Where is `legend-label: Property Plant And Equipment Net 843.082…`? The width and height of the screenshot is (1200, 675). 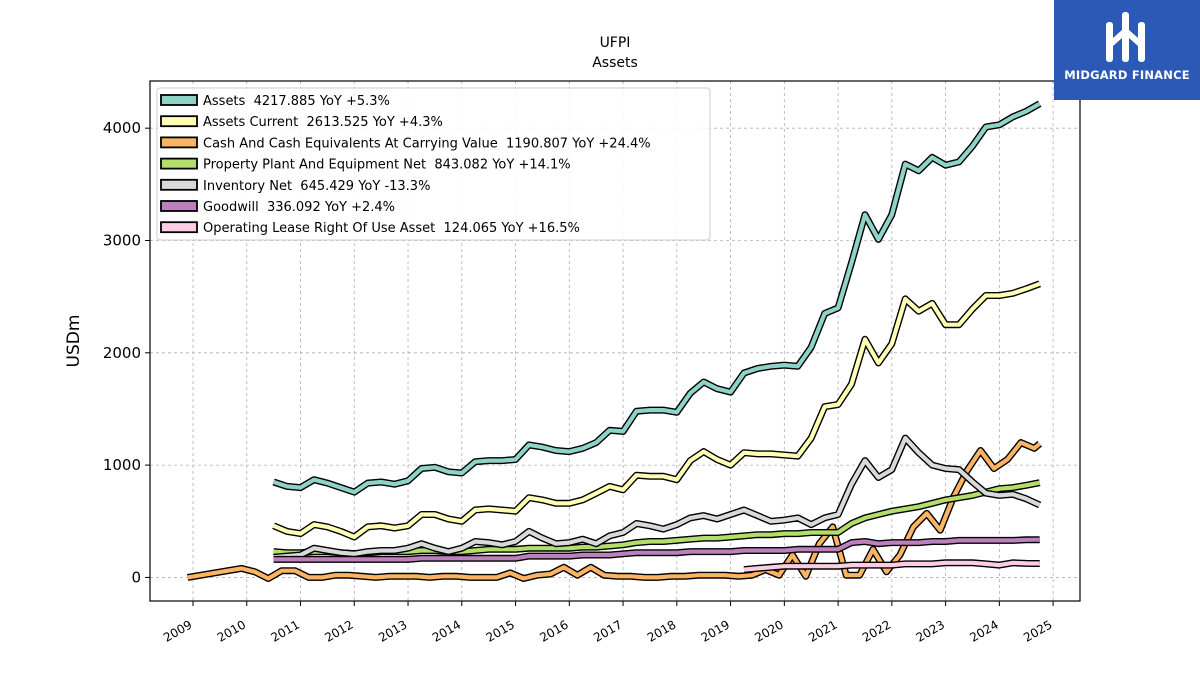
legend-label: Property Plant And Equipment Net 843.082… is located at coordinates (387, 165).